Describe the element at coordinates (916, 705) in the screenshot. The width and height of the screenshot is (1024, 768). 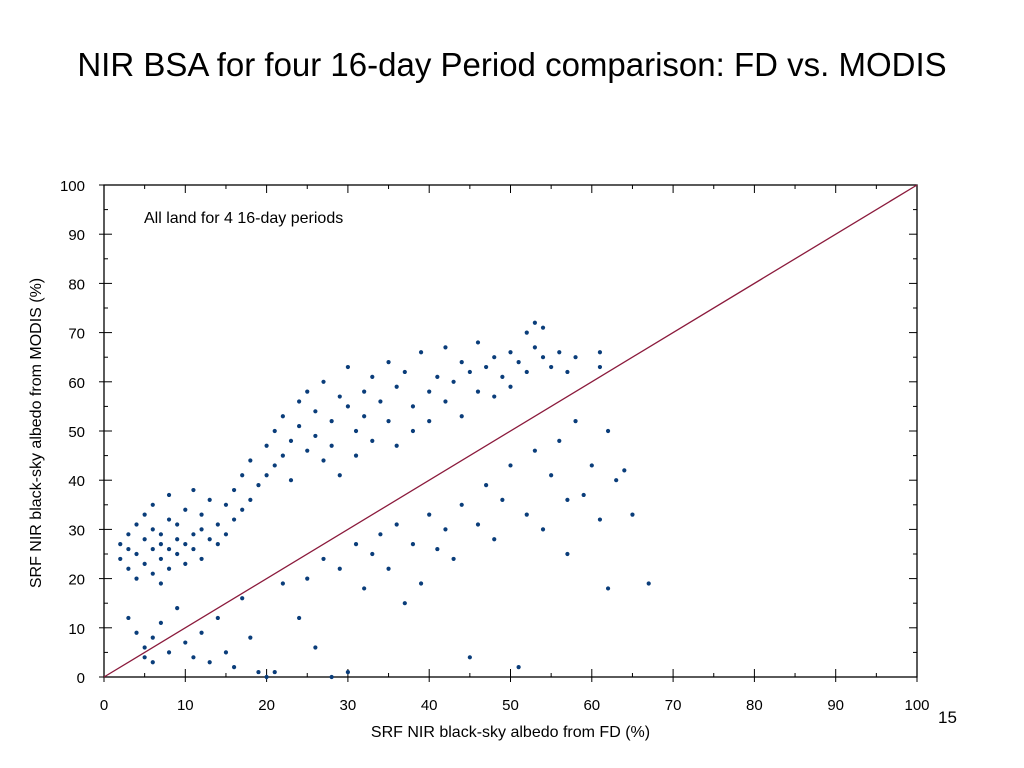
I see `x-tick-label: 100` at that location.